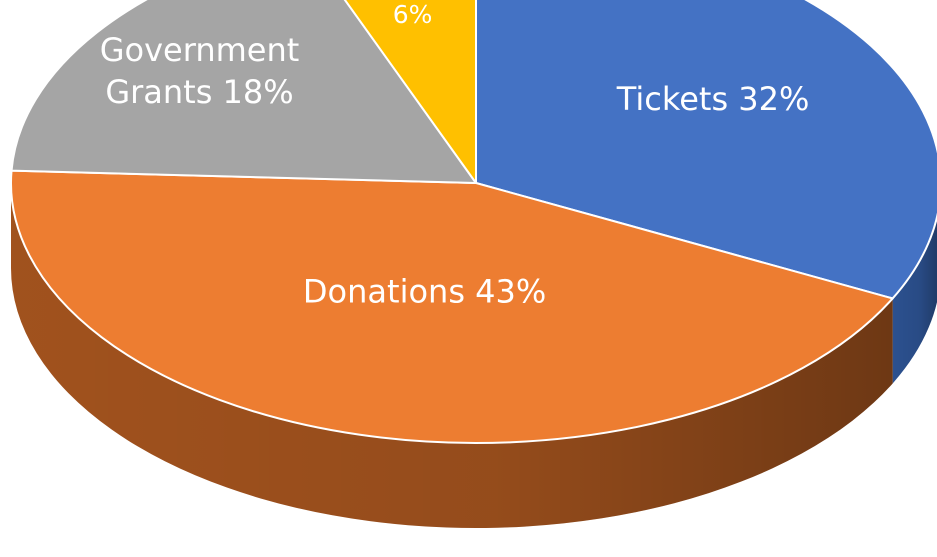  What do you see at coordinates (200, 50) in the screenshot?
I see `data-label-line: Government` at bounding box center [200, 50].